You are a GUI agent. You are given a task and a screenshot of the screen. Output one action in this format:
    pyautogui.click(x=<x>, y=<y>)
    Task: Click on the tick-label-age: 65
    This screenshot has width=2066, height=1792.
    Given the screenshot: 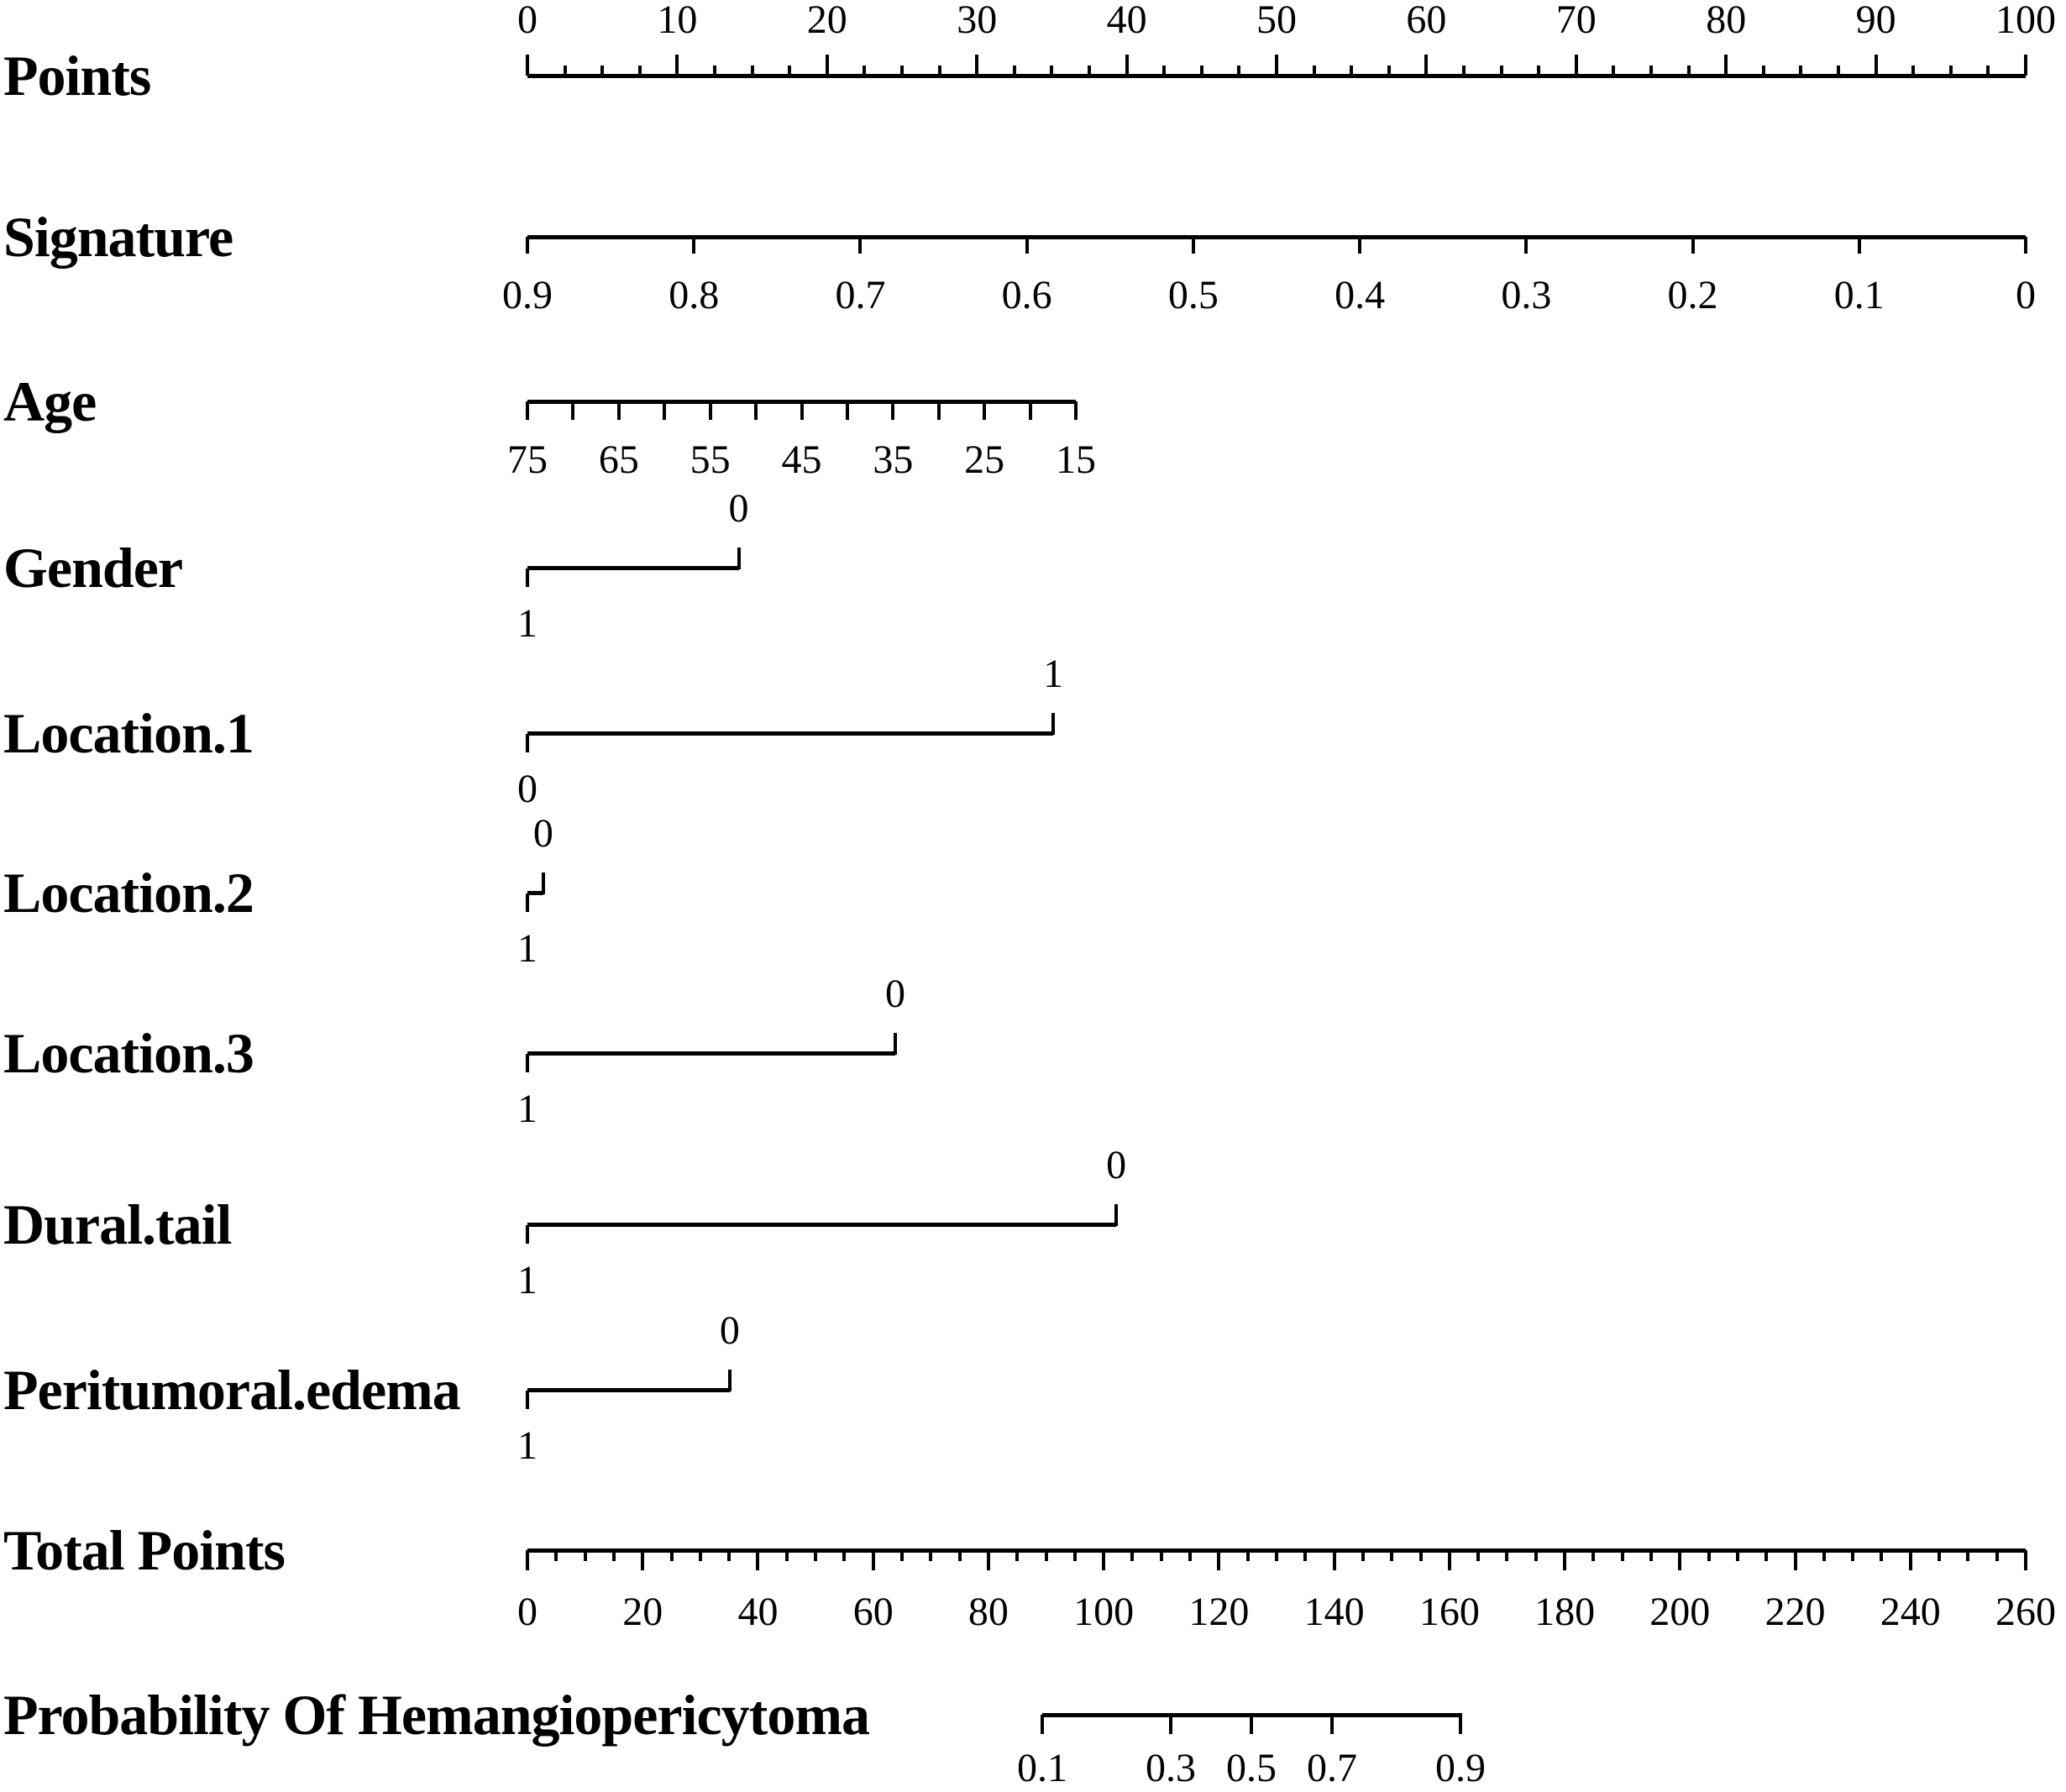 What is the action you would take?
    pyautogui.click(x=618, y=460)
    